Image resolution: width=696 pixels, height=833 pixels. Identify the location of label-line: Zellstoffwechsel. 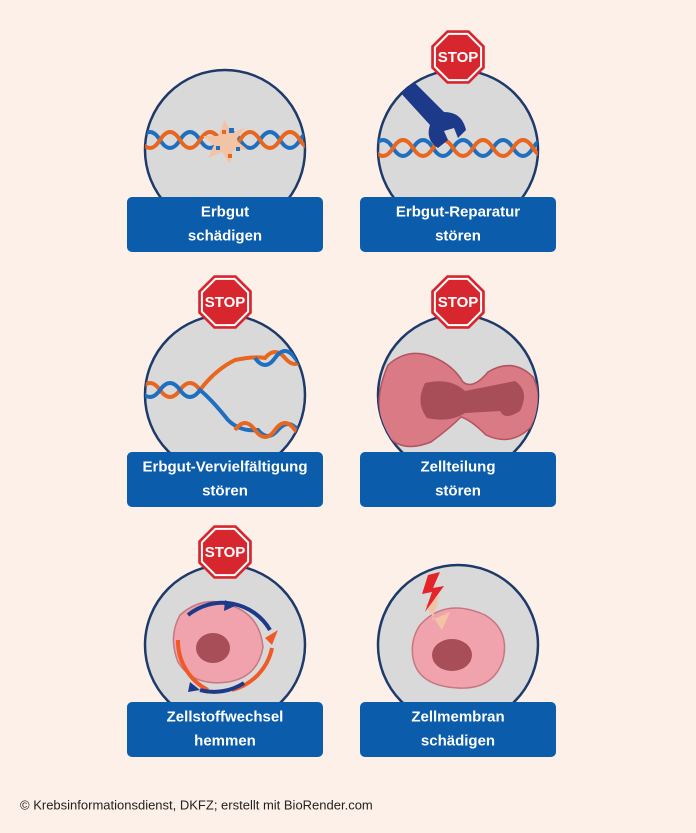
(225, 716).